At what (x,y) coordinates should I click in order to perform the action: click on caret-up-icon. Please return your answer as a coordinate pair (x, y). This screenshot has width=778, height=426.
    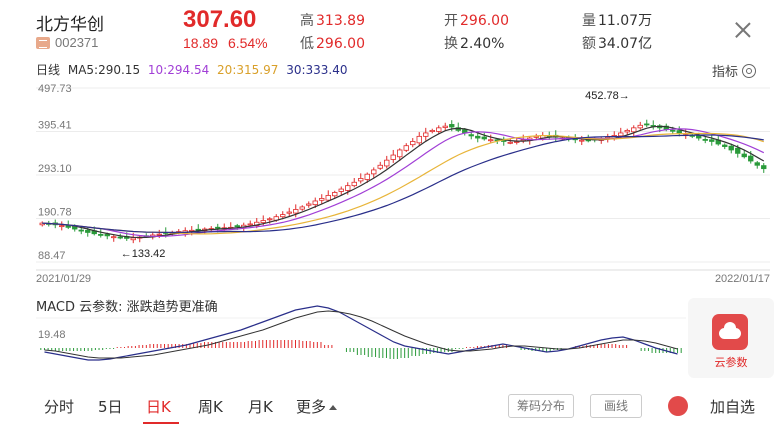
    Looking at the image, I should click on (333, 407).